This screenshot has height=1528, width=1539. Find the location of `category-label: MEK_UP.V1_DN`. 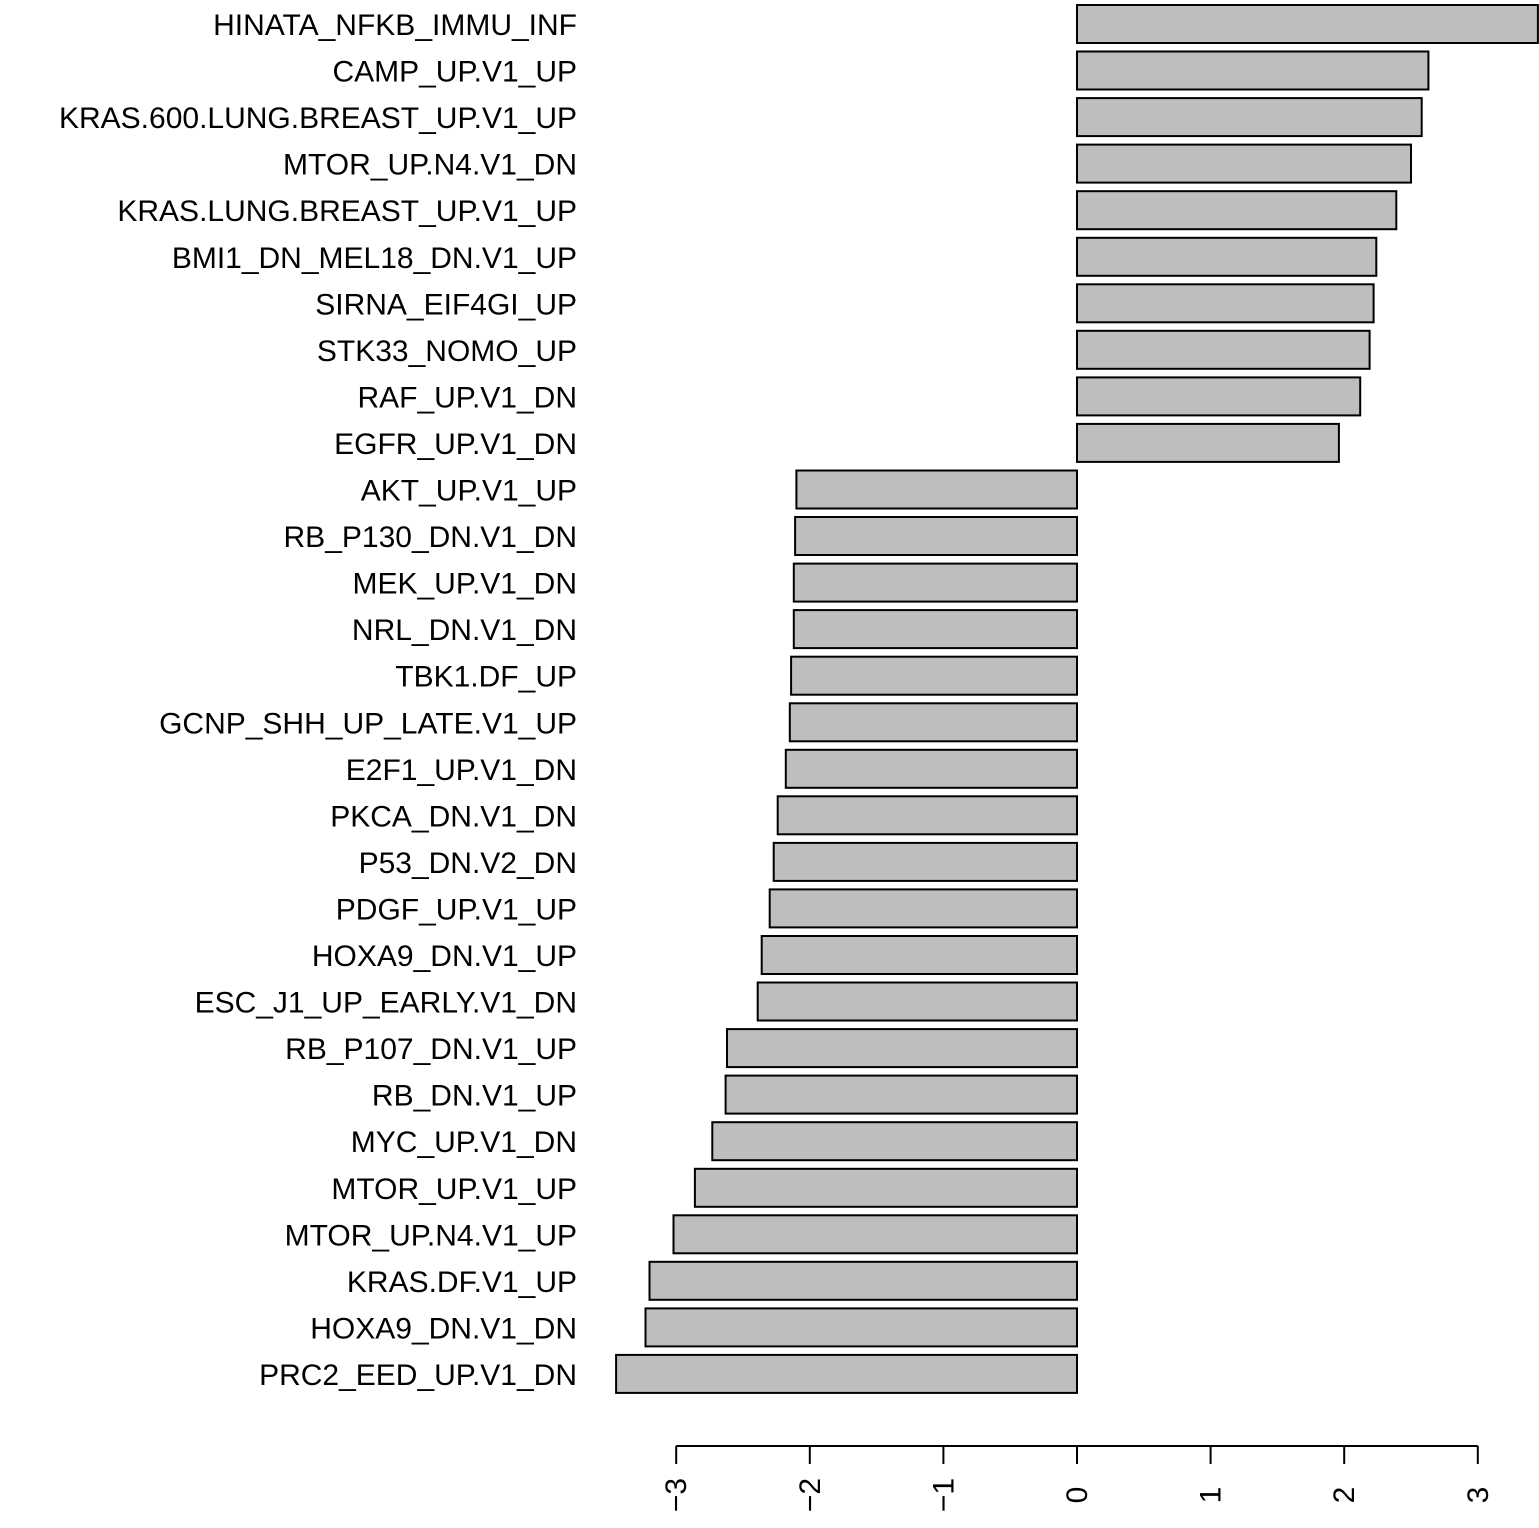

category-label: MEK_UP.V1_DN is located at coordinates (464, 584).